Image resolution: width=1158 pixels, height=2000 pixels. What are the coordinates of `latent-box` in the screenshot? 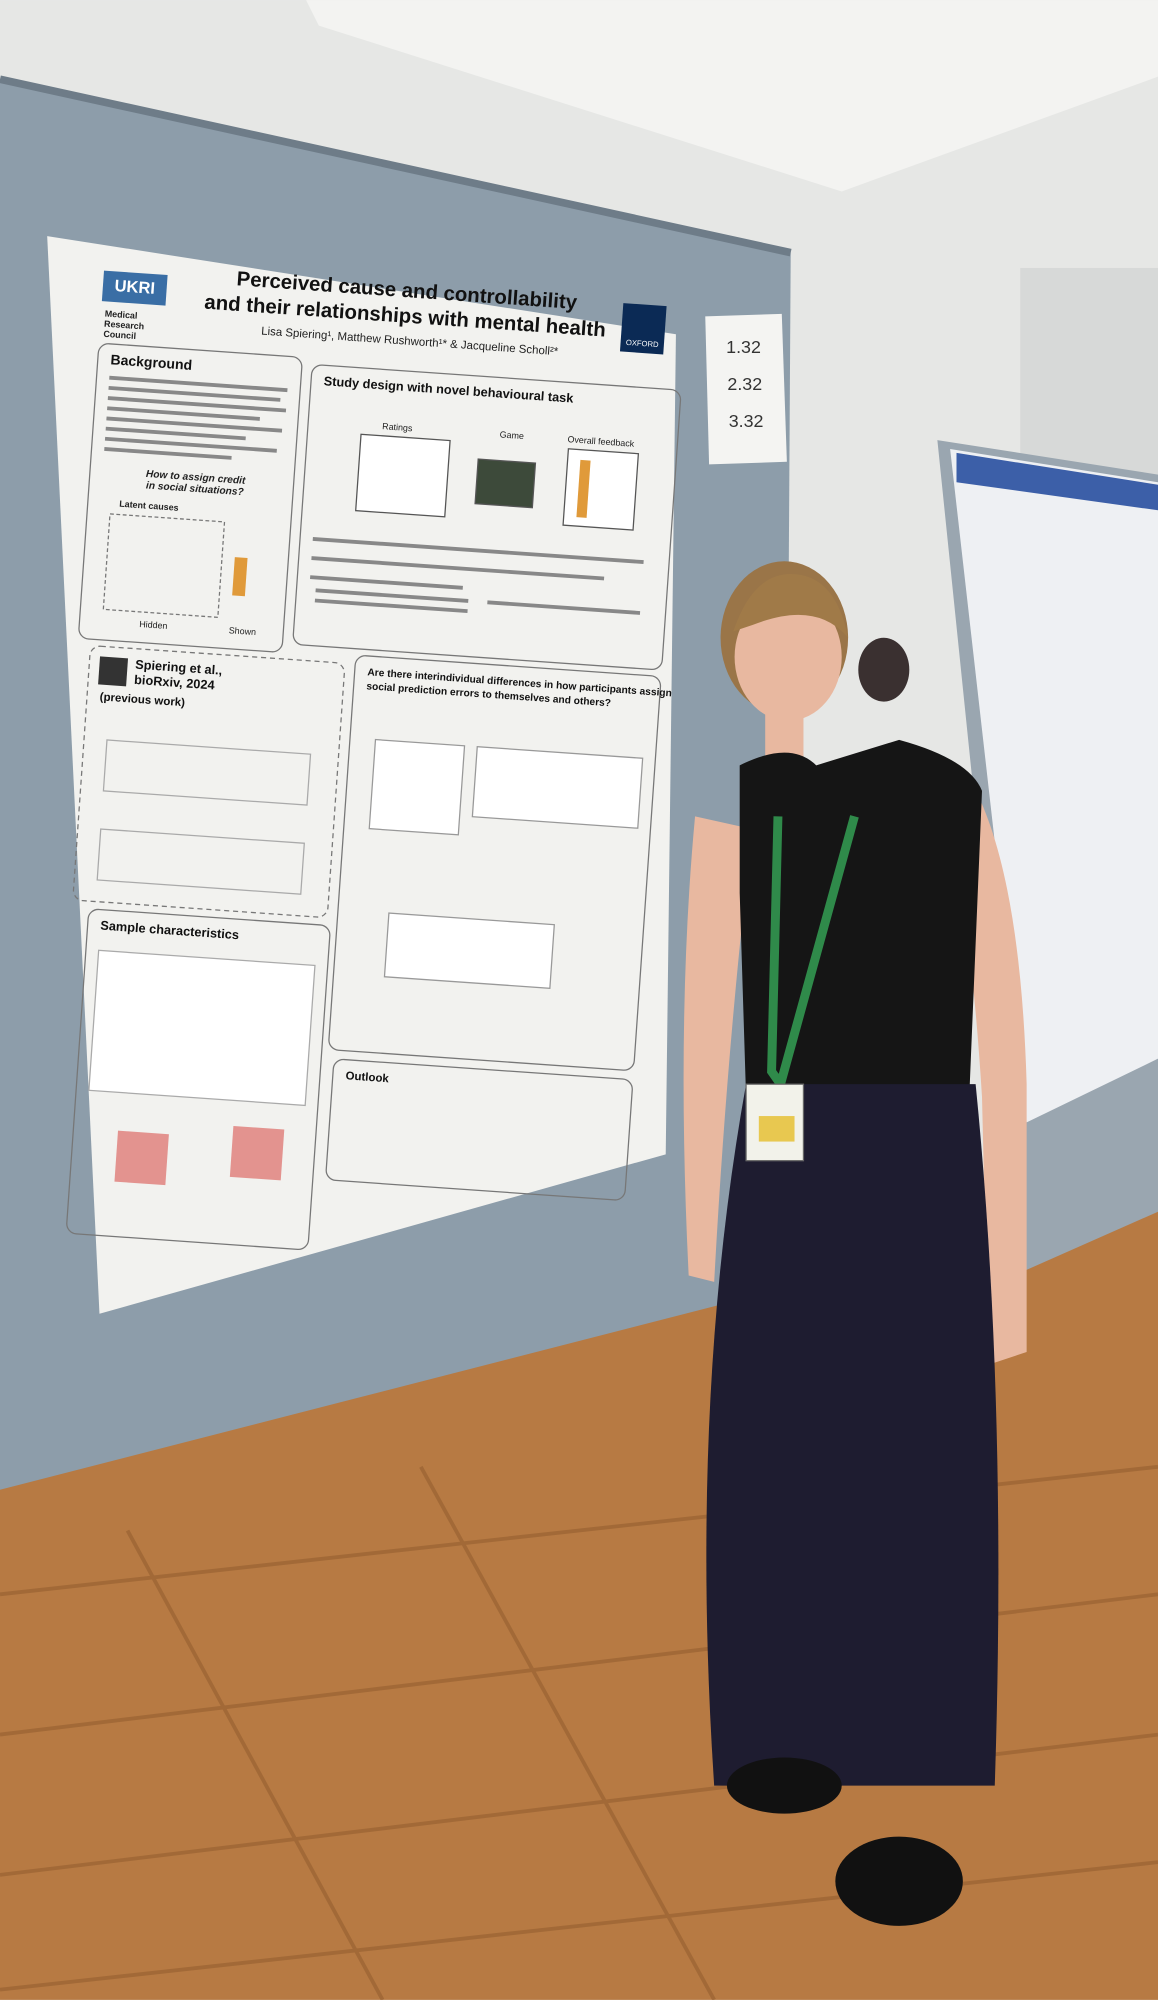 It's located at (164, 566).